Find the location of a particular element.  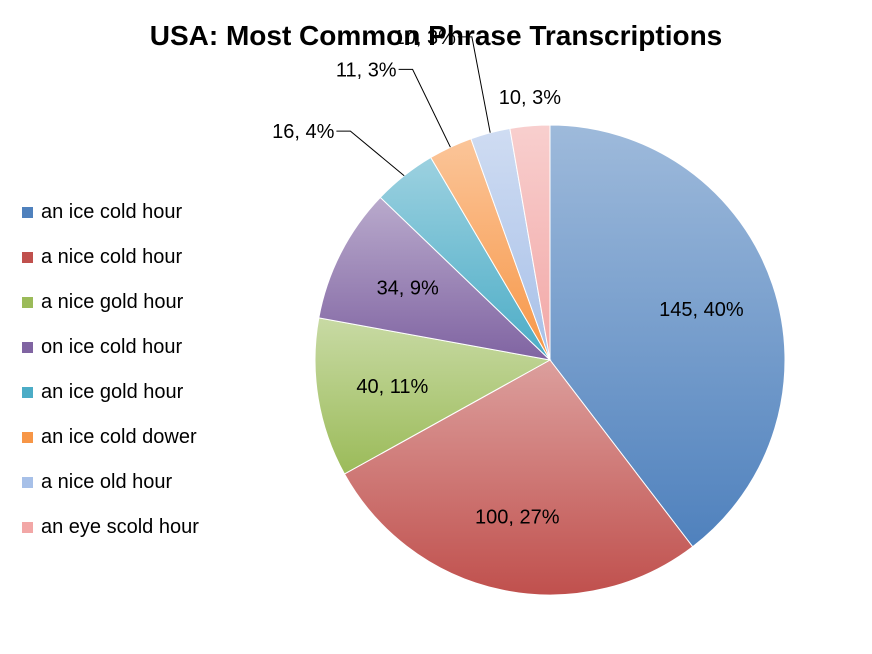

legend-label: an ice cold hour is located at coordinates (112, 212).